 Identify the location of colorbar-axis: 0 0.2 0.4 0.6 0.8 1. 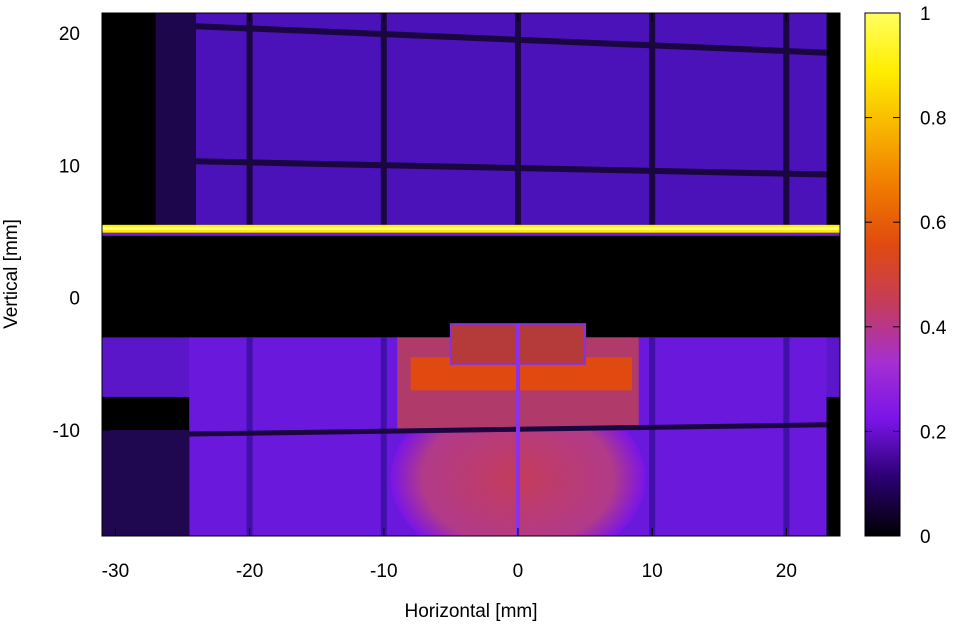
(906, 276).